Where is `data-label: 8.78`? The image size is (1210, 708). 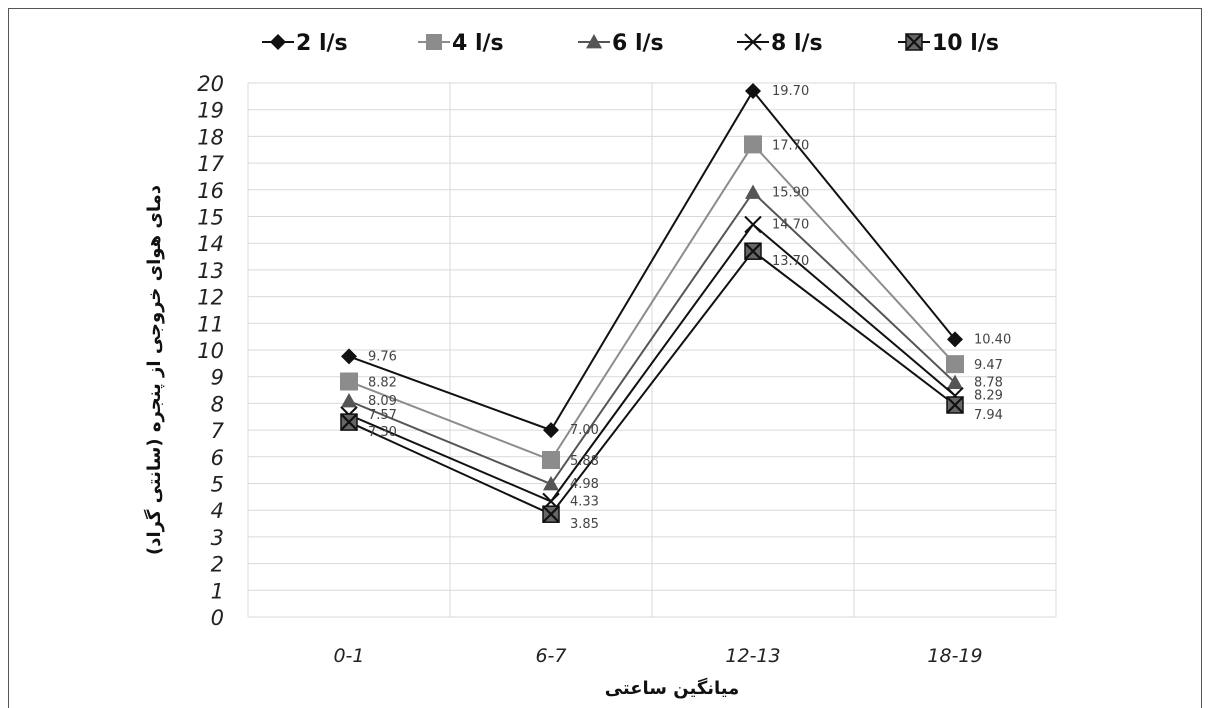 data-label: 8.78 is located at coordinates (988, 383).